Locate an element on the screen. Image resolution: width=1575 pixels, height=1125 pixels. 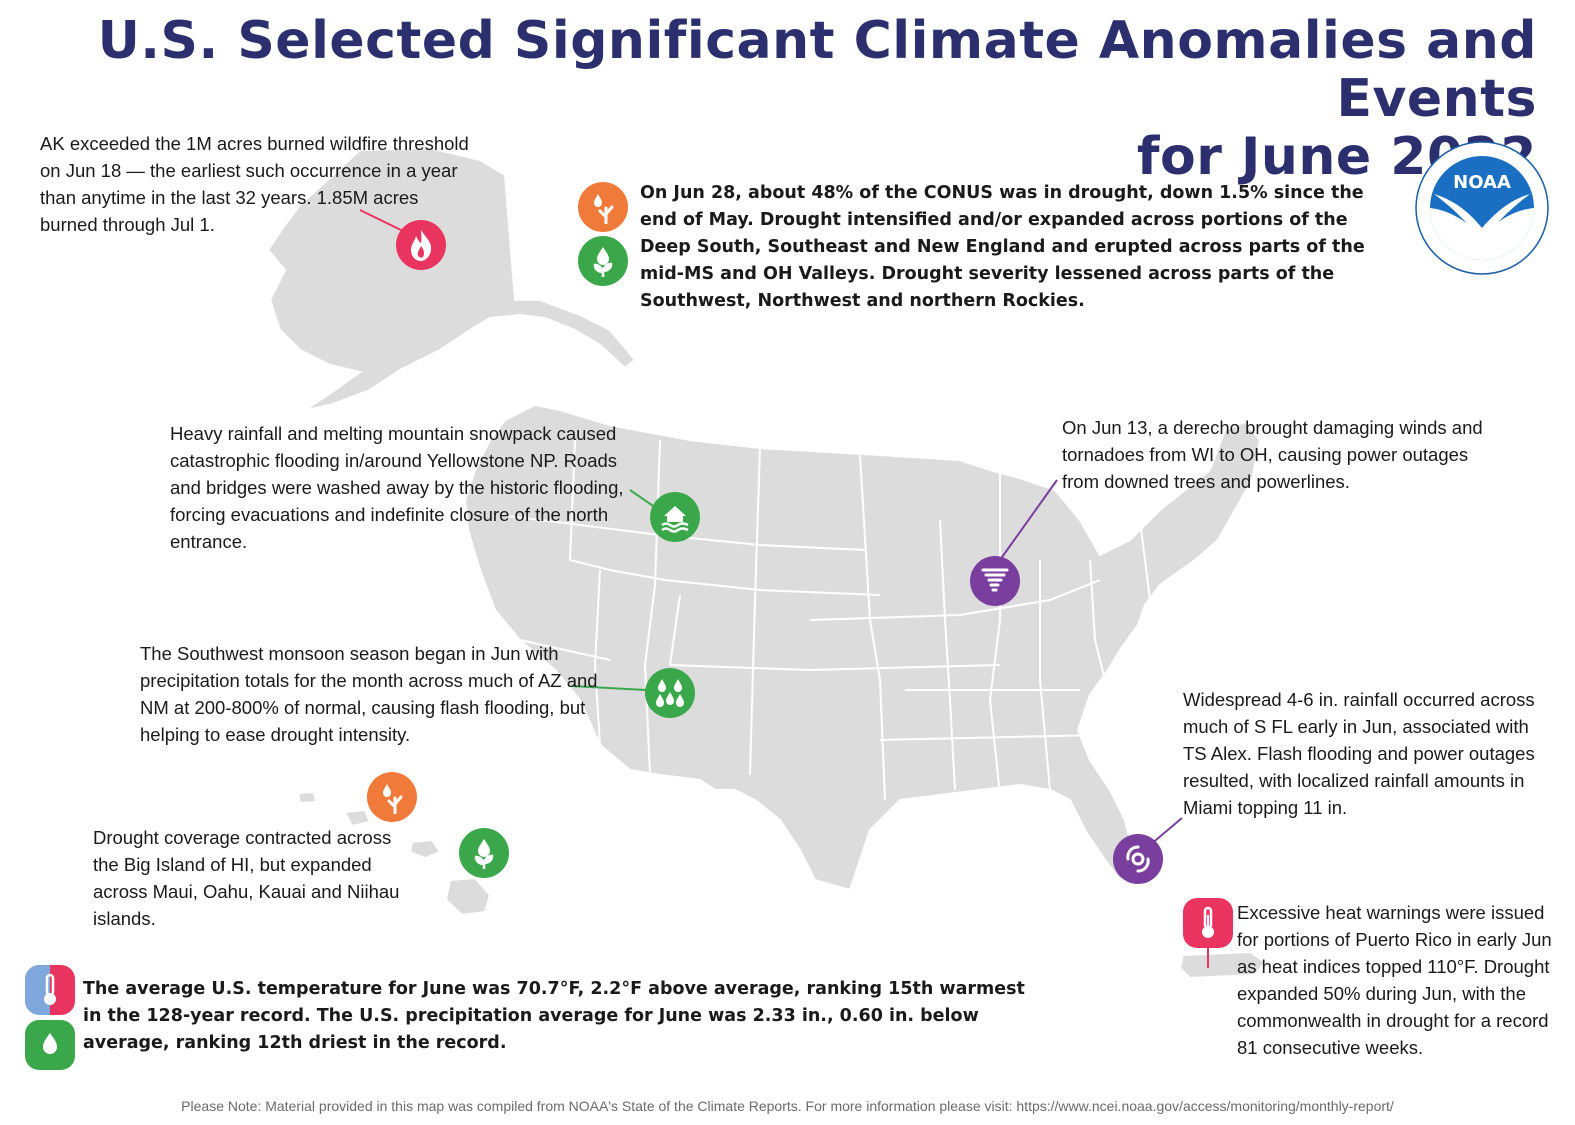
noaa-logo: NOAA is located at coordinates (1482, 208).